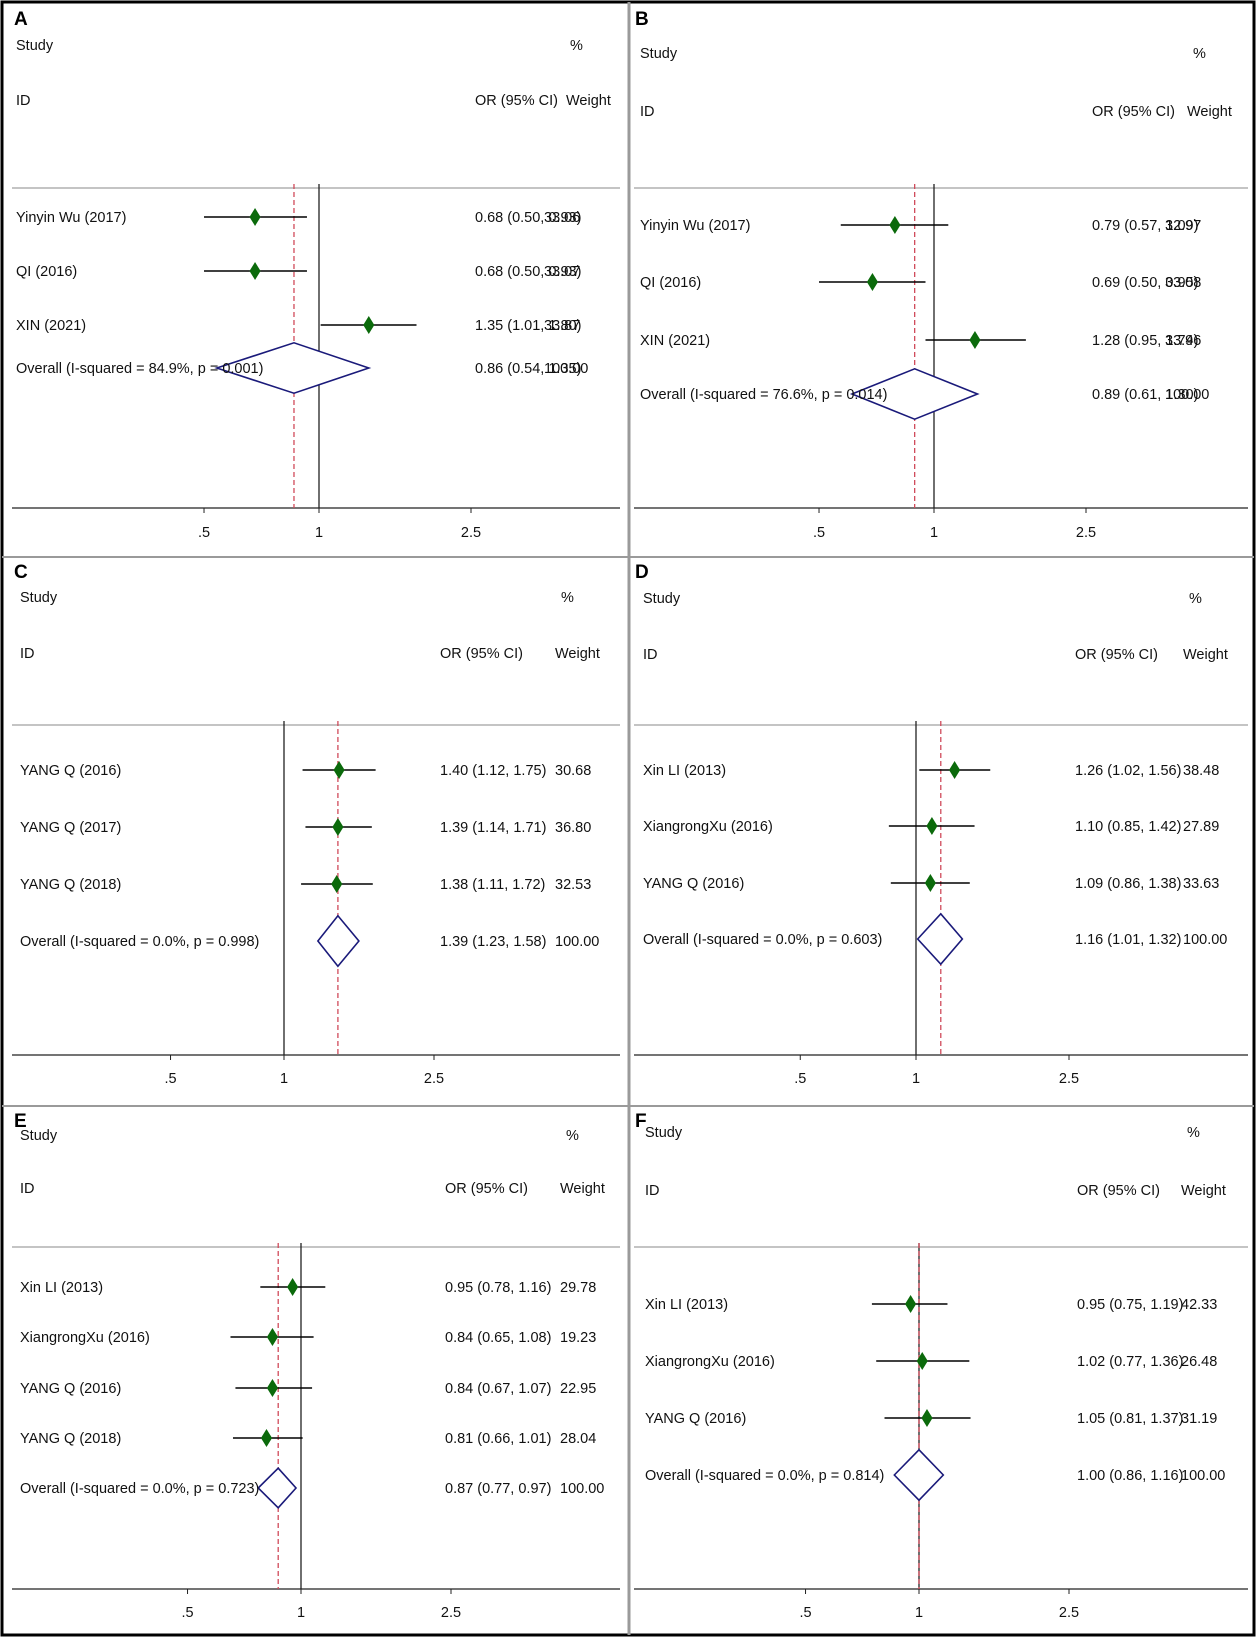 This screenshot has width=1256, height=1637. I want to click on study-or-ci-text: 1.10 (0.85, 1.42), so click(1128, 827).